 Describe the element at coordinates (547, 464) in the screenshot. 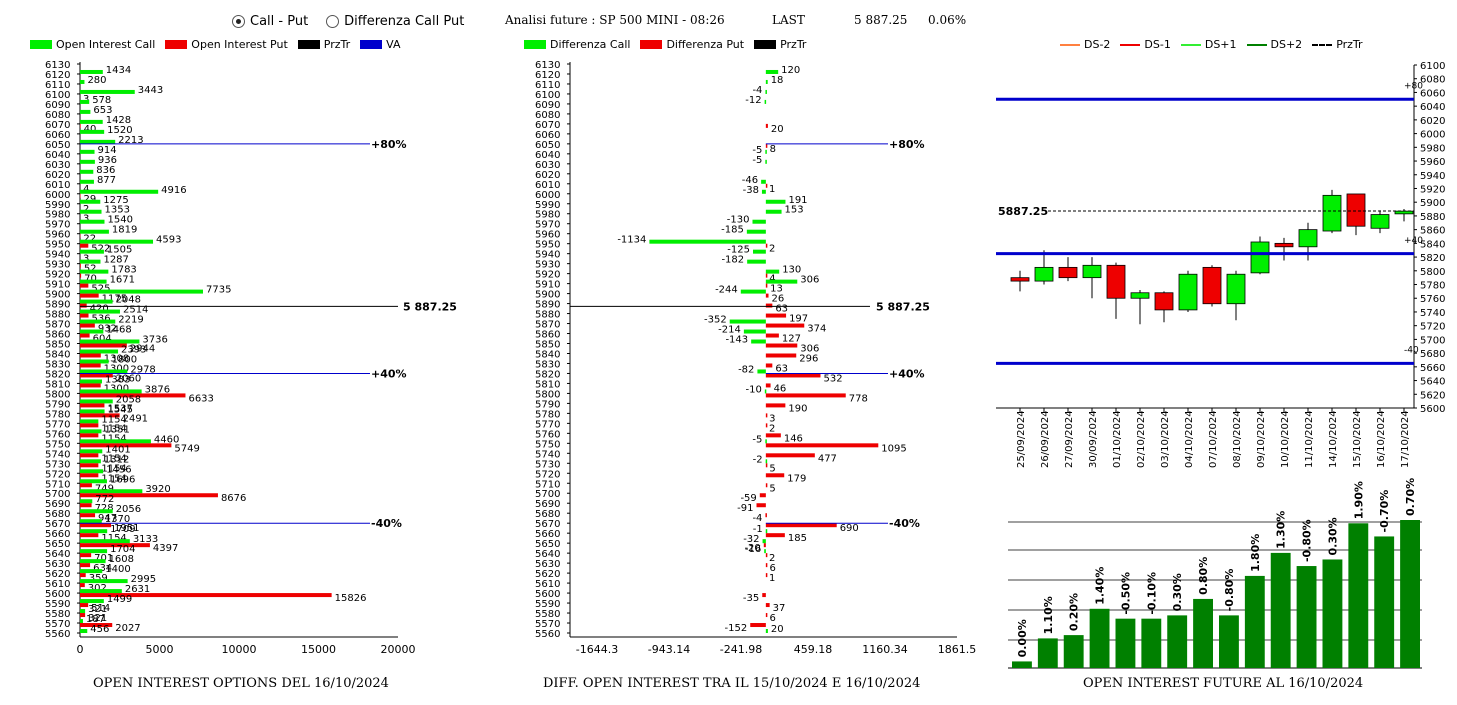

I see `strike-tick-label: 5730` at that location.